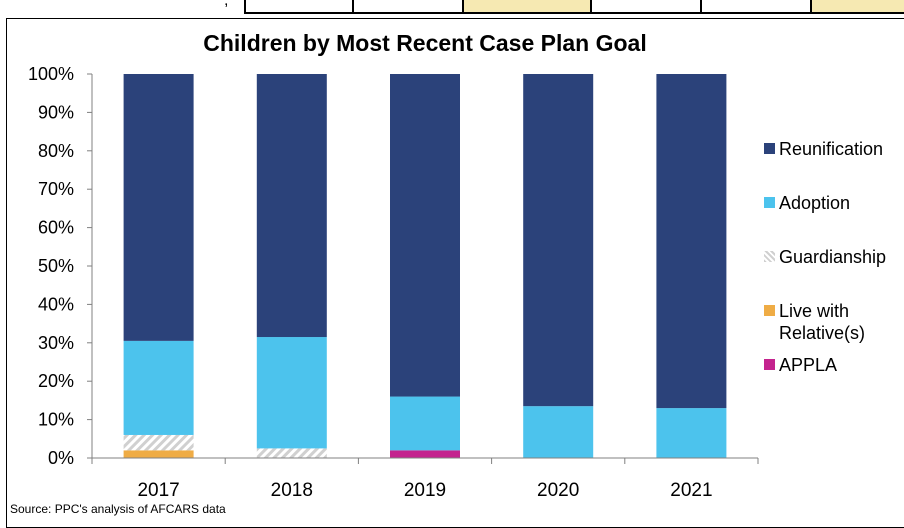 Image resolution: width=904 pixels, height=528 pixels. What do you see at coordinates (808, 365) in the screenshot?
I see `legend-label: APPLA` at bounding box center [808, 365].